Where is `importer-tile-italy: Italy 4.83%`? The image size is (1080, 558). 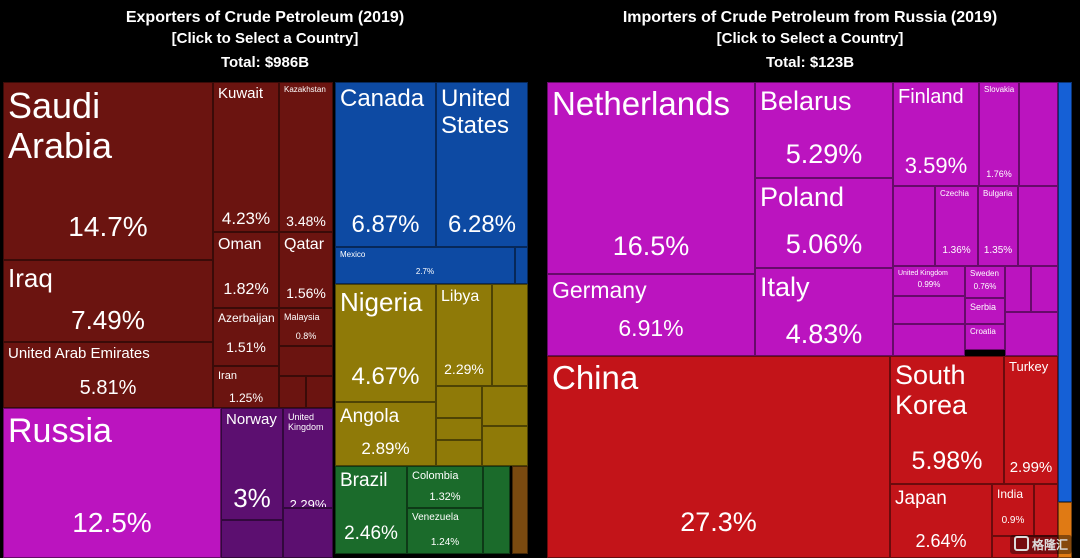 importer-tile-italy: Italy 4.83% is located at coordinates (824, 312).